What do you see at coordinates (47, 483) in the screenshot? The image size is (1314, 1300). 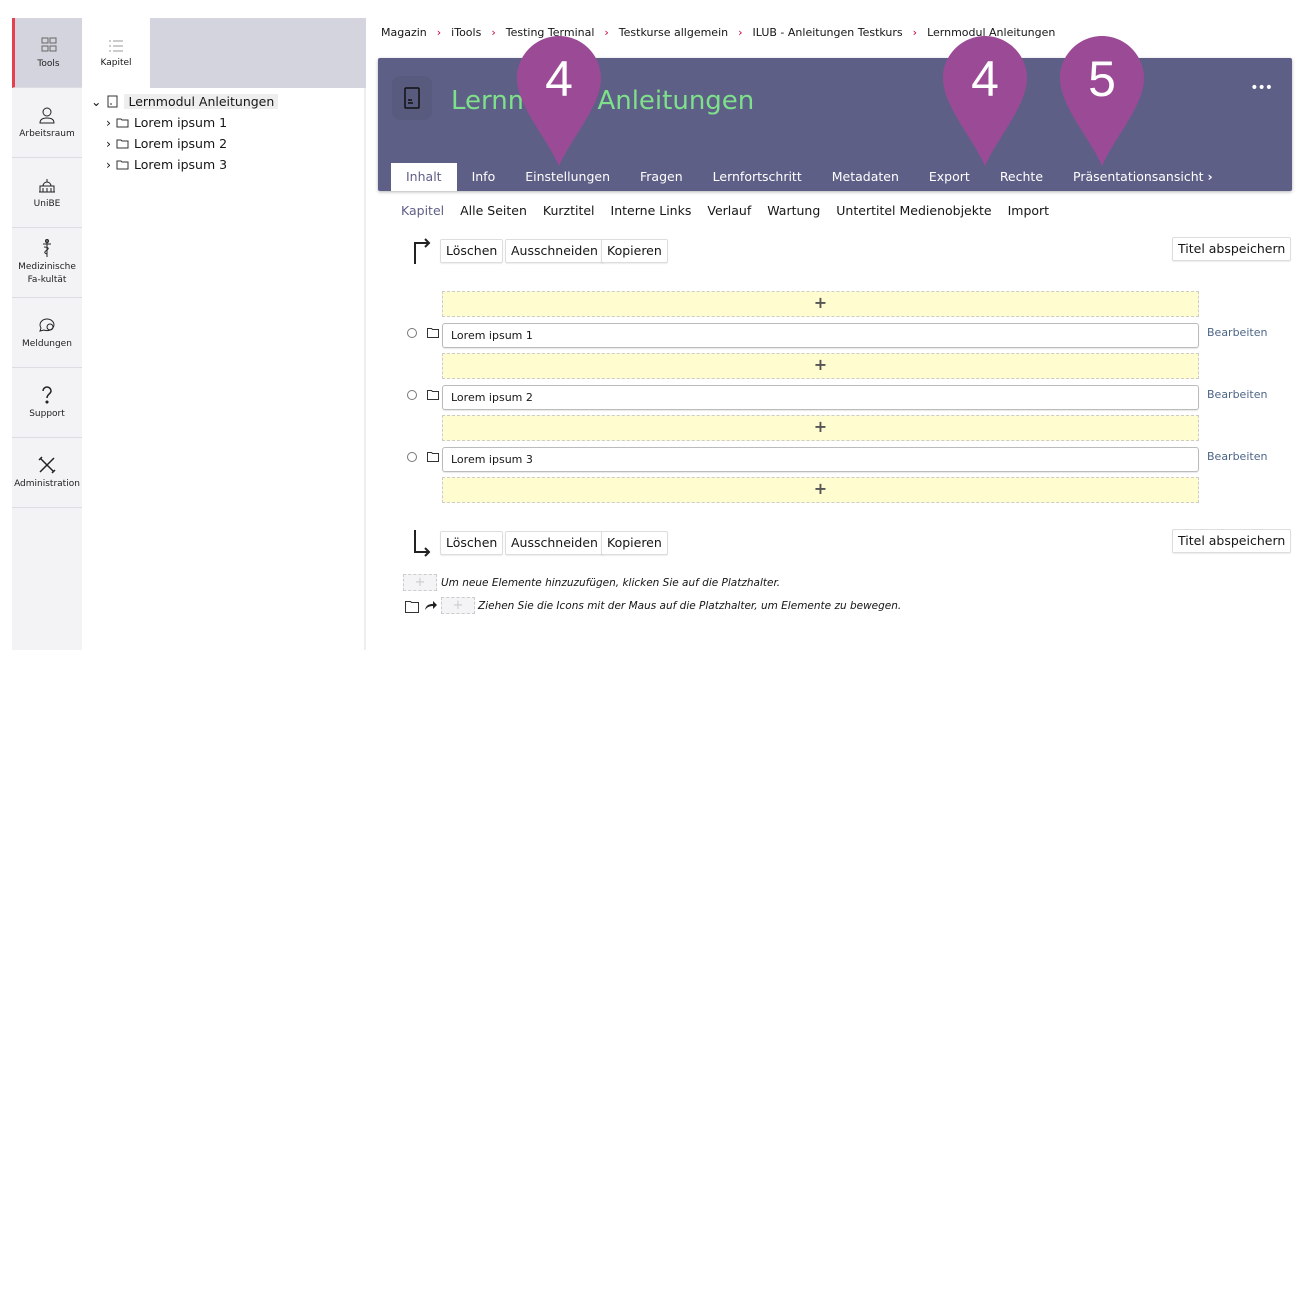 I see `mainbar-label: Administration` at bounding box center [47, 483].